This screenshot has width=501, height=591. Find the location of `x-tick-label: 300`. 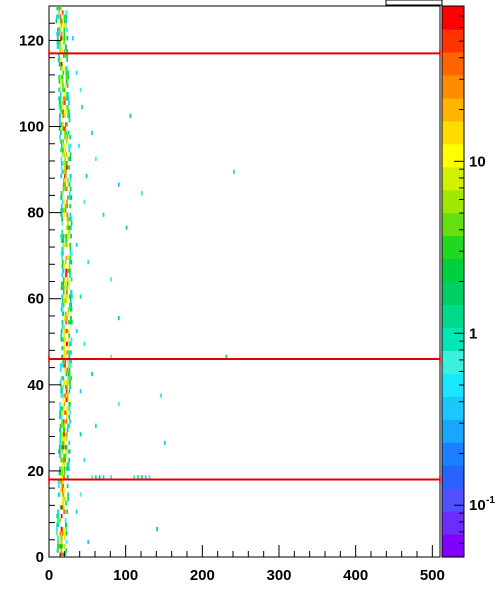

x-tick-label: 300 is located at coordinates (278, 575).